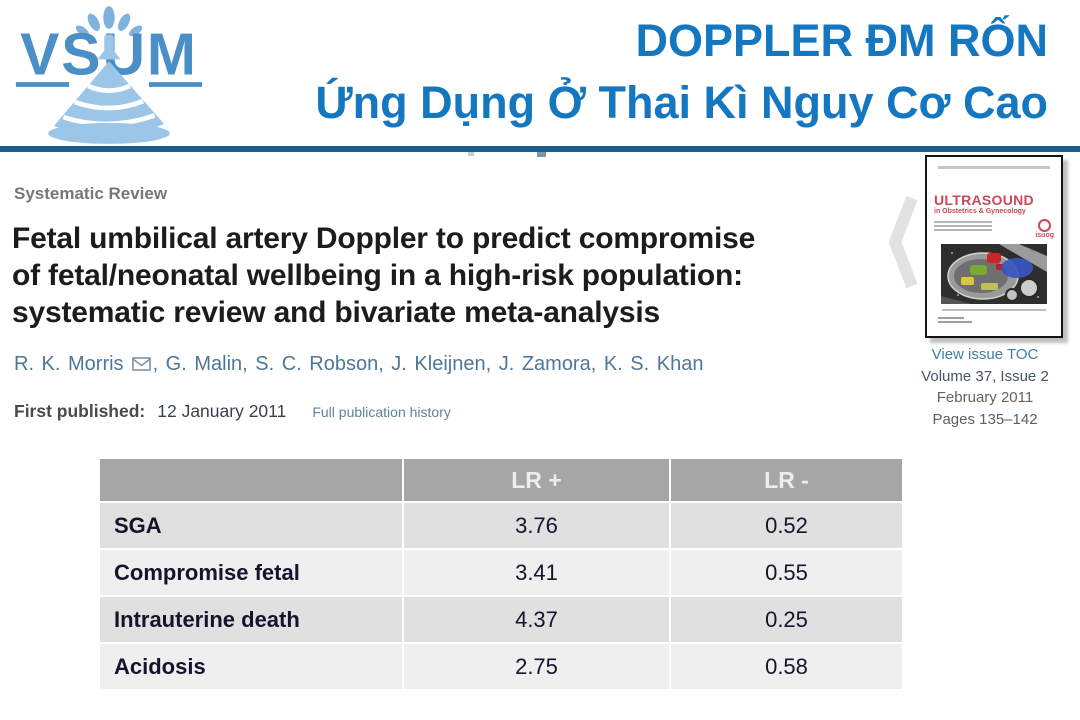 The height and width of the screenshot is (720, 1080). What do you see at coordinates (980, 211) in the screenshot?
I see `journal-subtitle: in Obstetrics & Gynecology` at bounding box center [980, 211].